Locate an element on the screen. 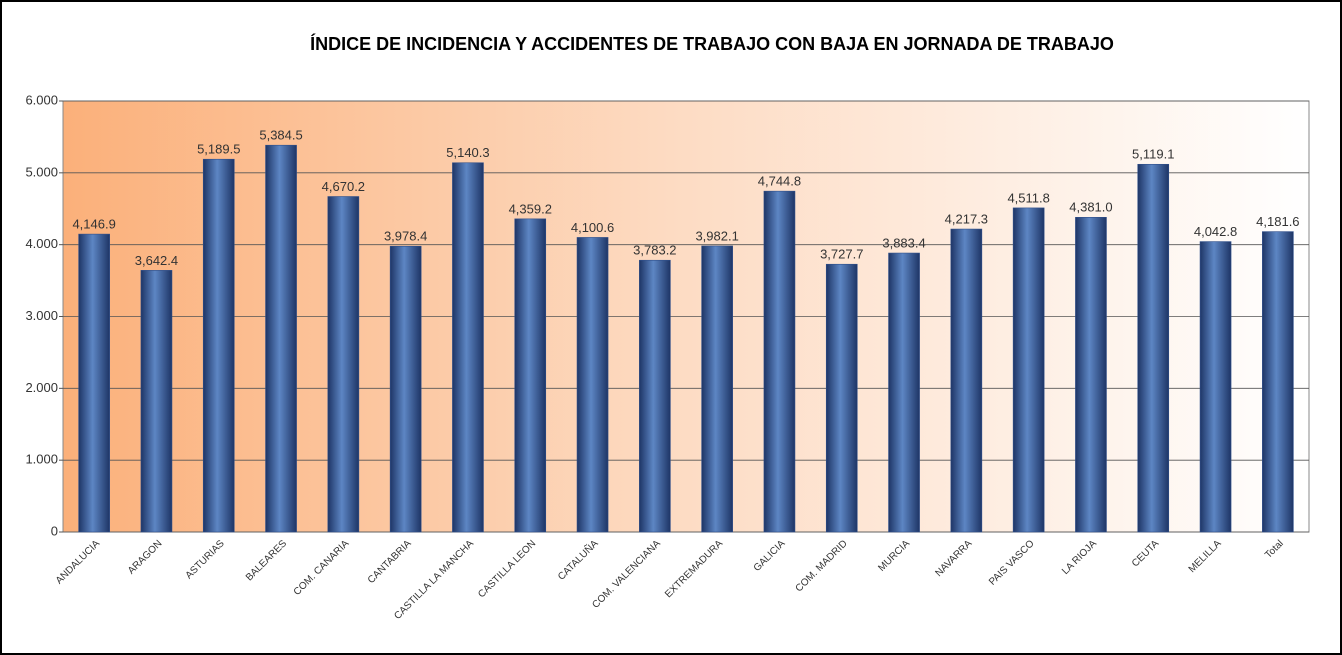  value-label: 4,744.8 is located at coordinates (779, 181).